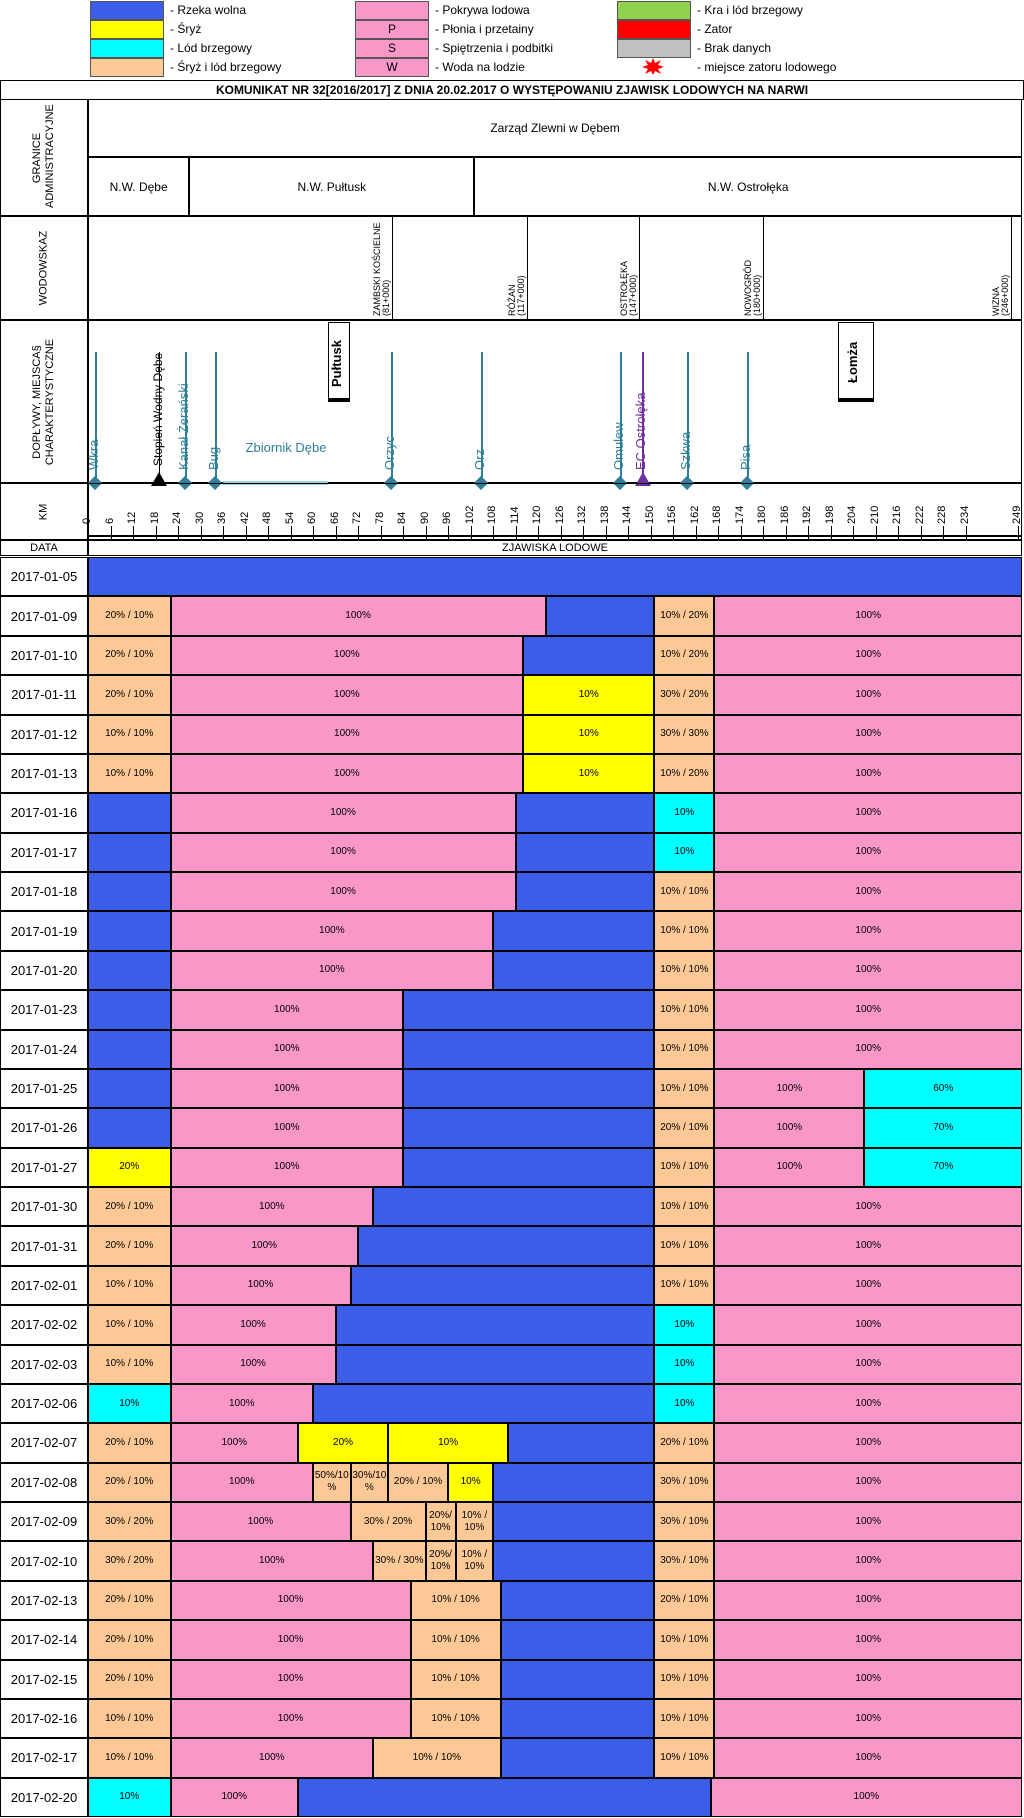 The image size is (1024, 1818). What do you see at coordinates (672, 514) in the screenshot?
I see `km-tick-label: 156` at bounding box center [672, 514].